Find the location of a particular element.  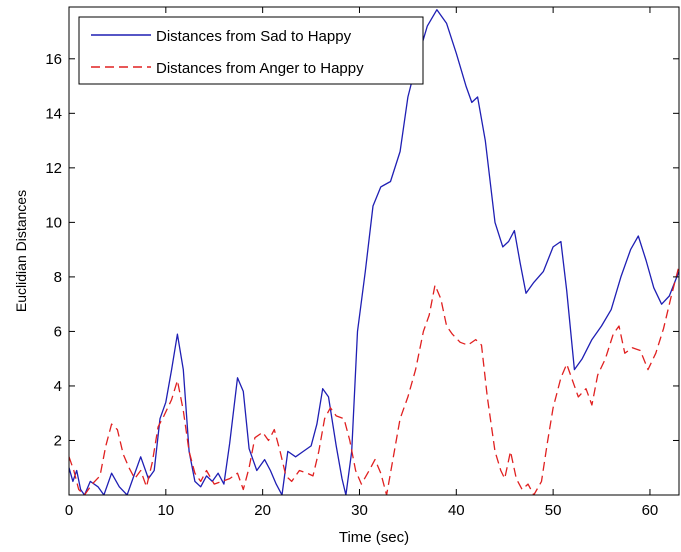

y-tick-label-4: 4 is located at coordinates (58, 386).